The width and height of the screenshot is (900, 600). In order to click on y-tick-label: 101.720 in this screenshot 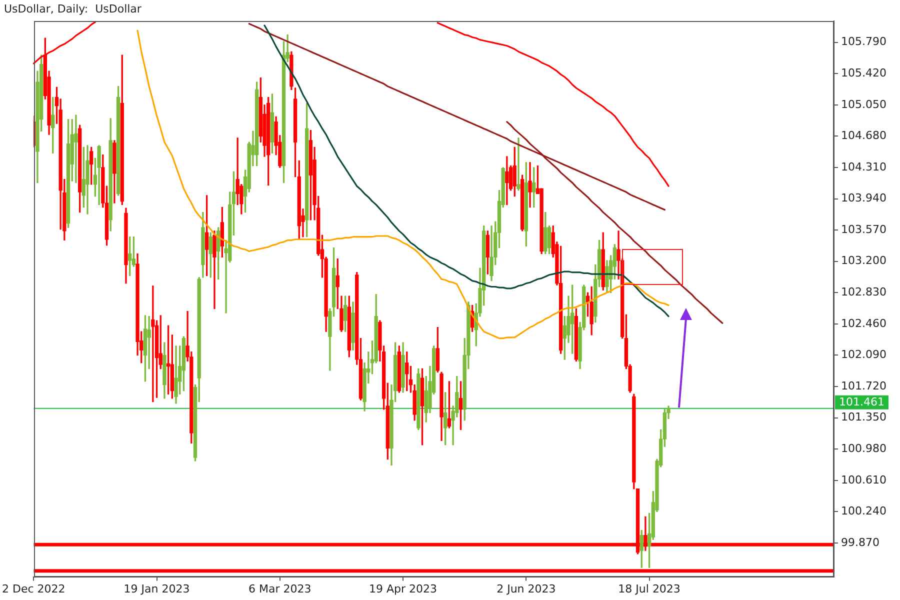, I will do `click(863, 385)`.